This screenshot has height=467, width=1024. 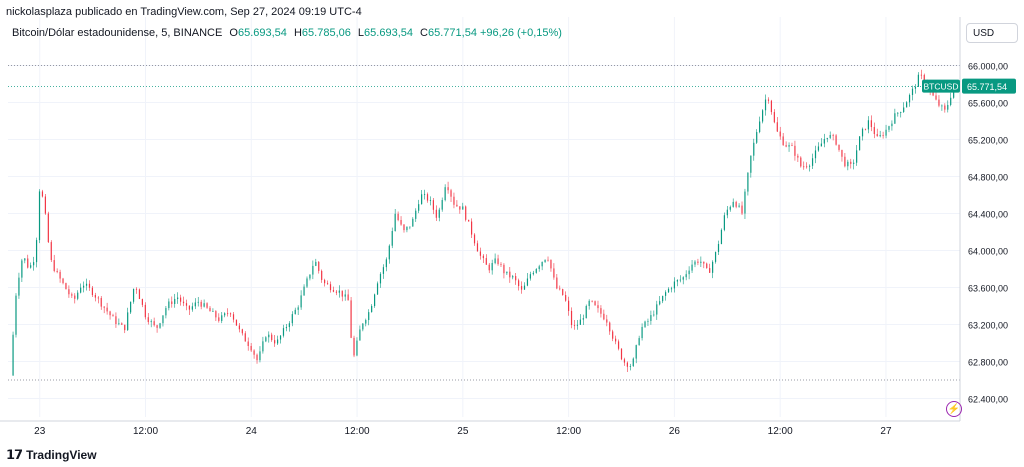 What do you see at coordinates (988, 141) in the screenshot?
I see `price-tick-label: 65.200,00` at bounding box center [988, 141].